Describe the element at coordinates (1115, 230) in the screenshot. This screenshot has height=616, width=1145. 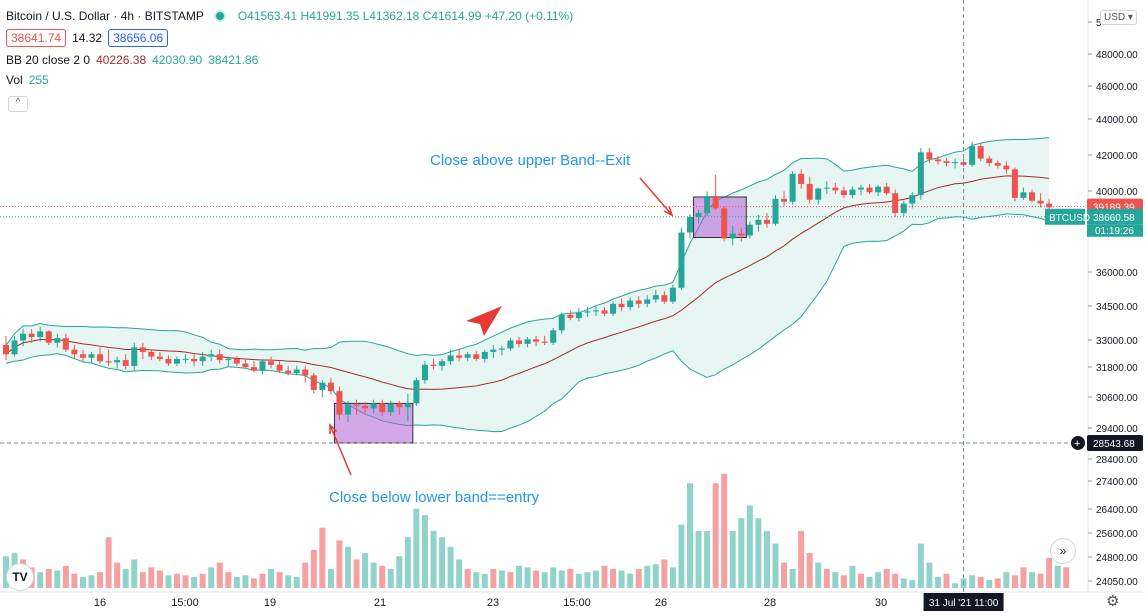
I see `countdown-bg` at that location.